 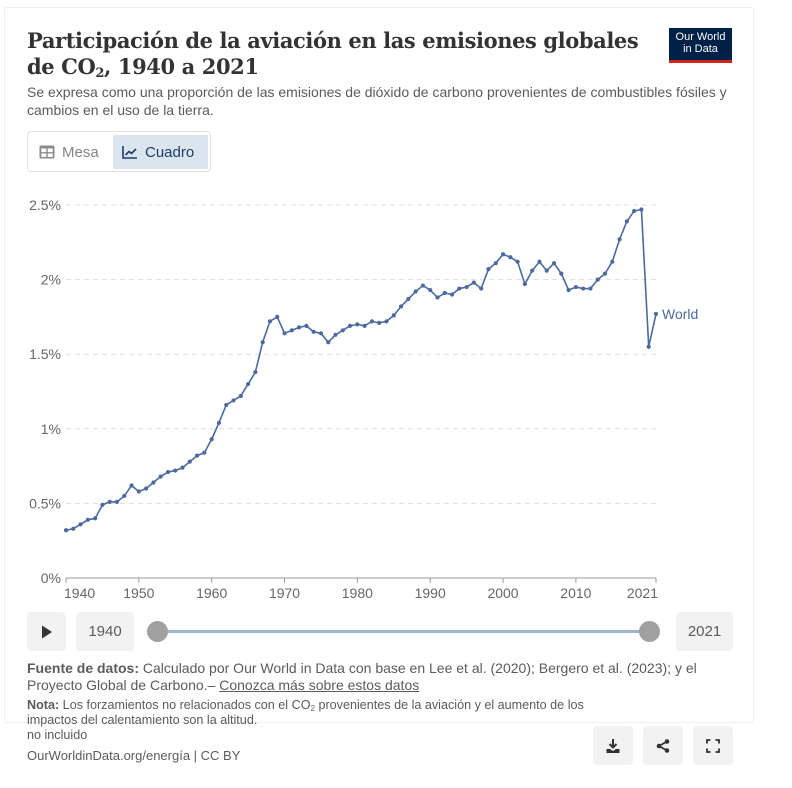 I want to click on y-tick-label: 1.5%, so click(x=45, y=354).